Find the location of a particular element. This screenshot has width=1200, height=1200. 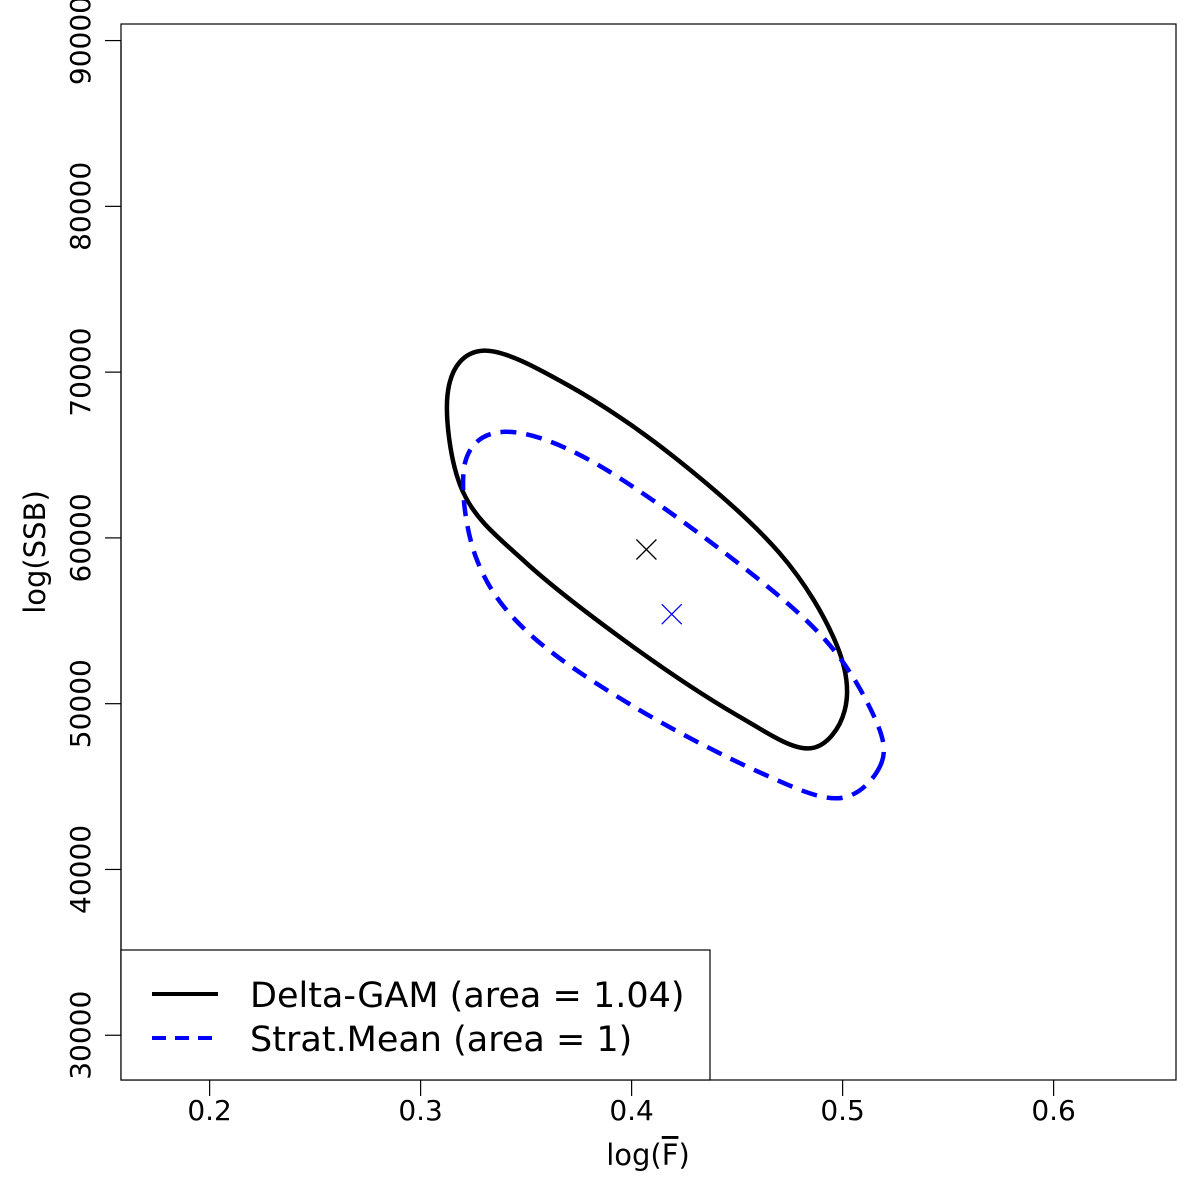

x-tick-label: 0.6 is located at coordinates (1053, 1110).